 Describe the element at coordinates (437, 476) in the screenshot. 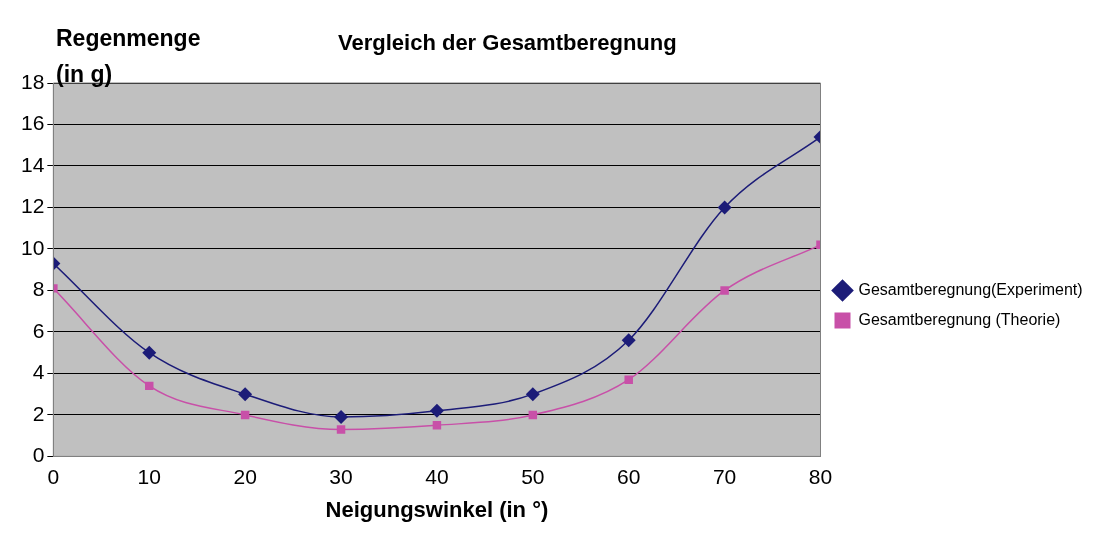

I see `x-tick-label: 40` at that location.